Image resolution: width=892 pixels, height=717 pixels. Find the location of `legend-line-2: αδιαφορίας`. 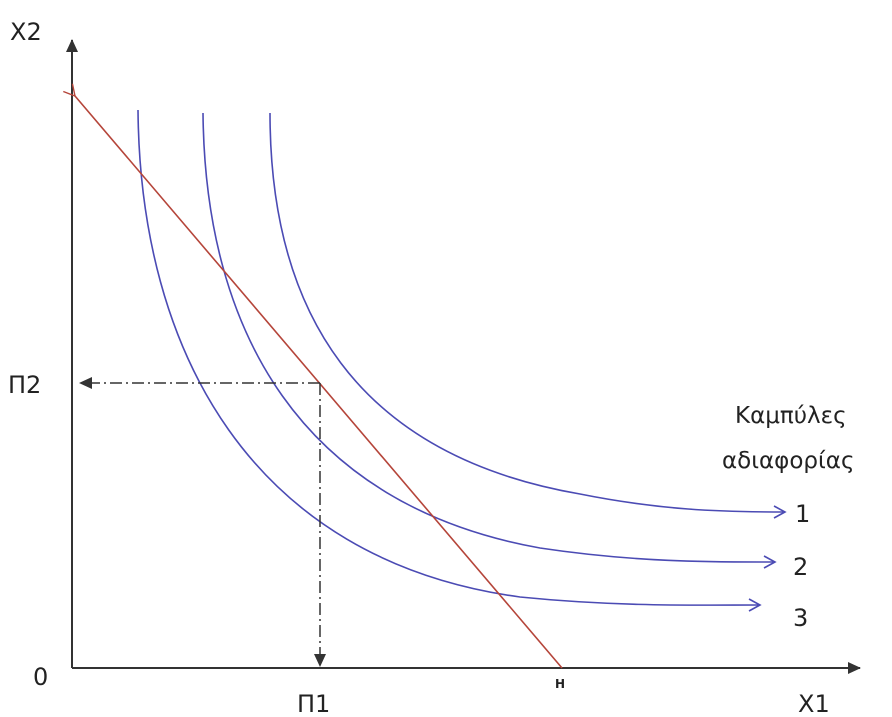

legend-line-2: αδιαφορίας is located at coordinates (788, 461).